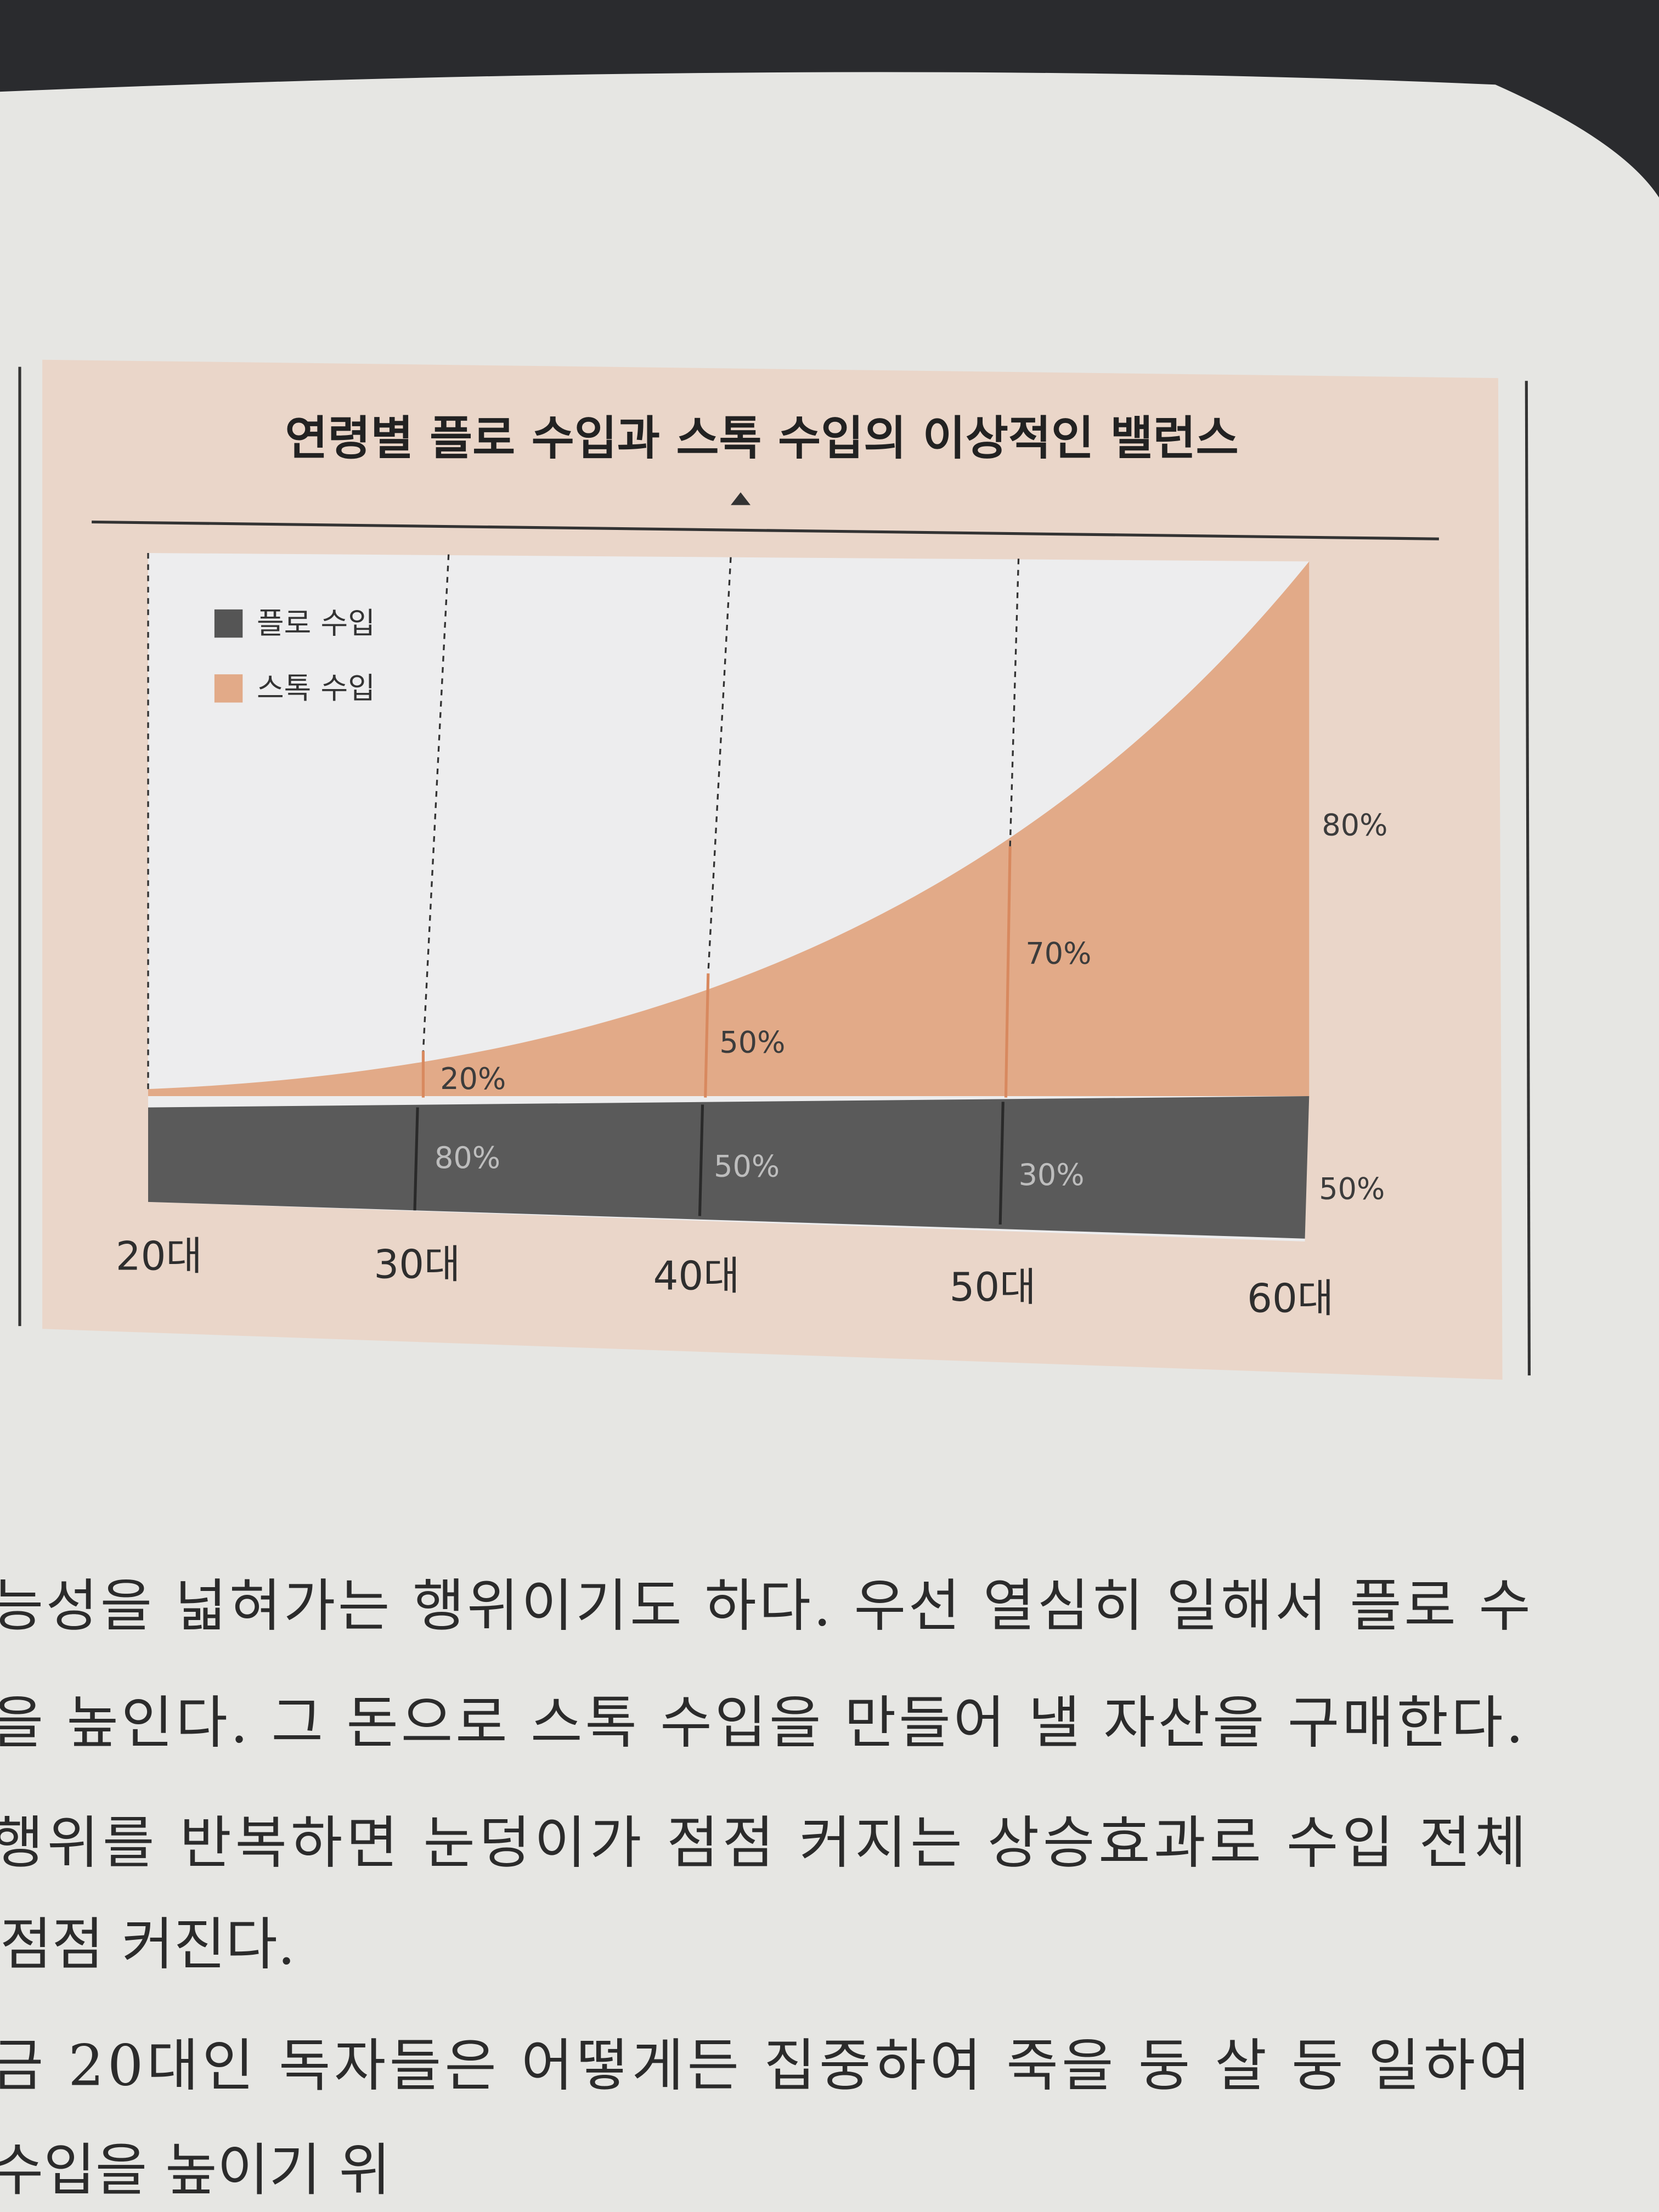  I want to click on flow-label: 80%, so click(467, 1158).